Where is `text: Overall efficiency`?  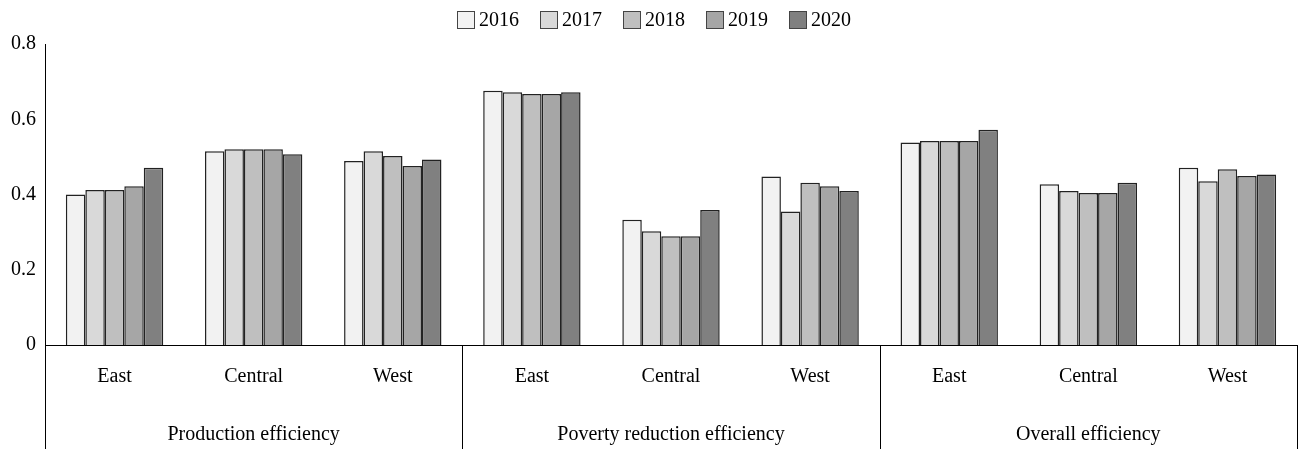
text: Overall efficiency is located at coordinates (1088, 434).